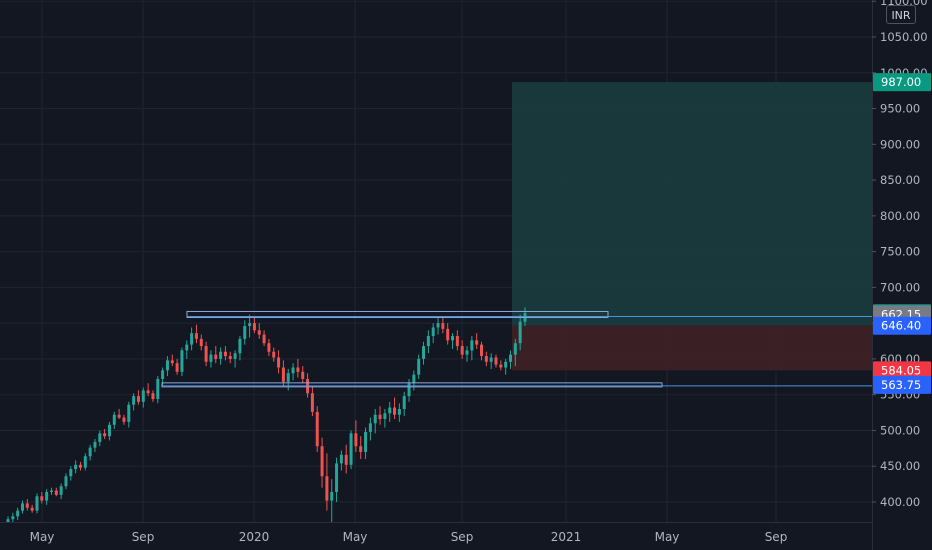 This screenshot has height=550, width=932. Describe the element at coordinates (397, 314) in the screenshot. I see `resistance-zone-box` at that location.